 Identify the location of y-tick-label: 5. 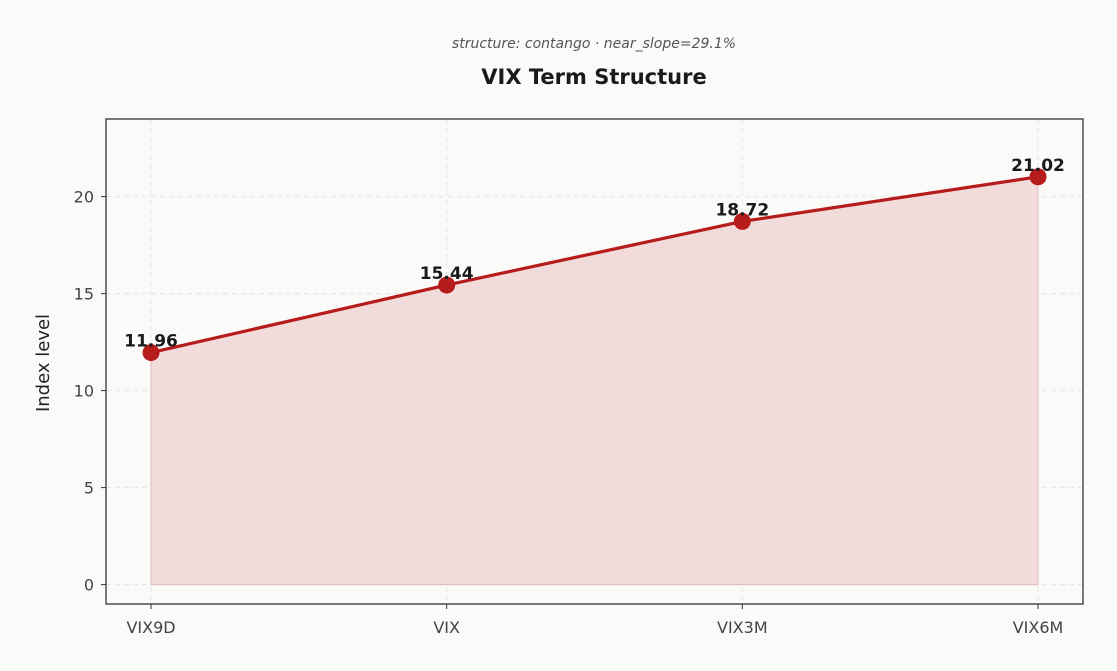
(89, 488).